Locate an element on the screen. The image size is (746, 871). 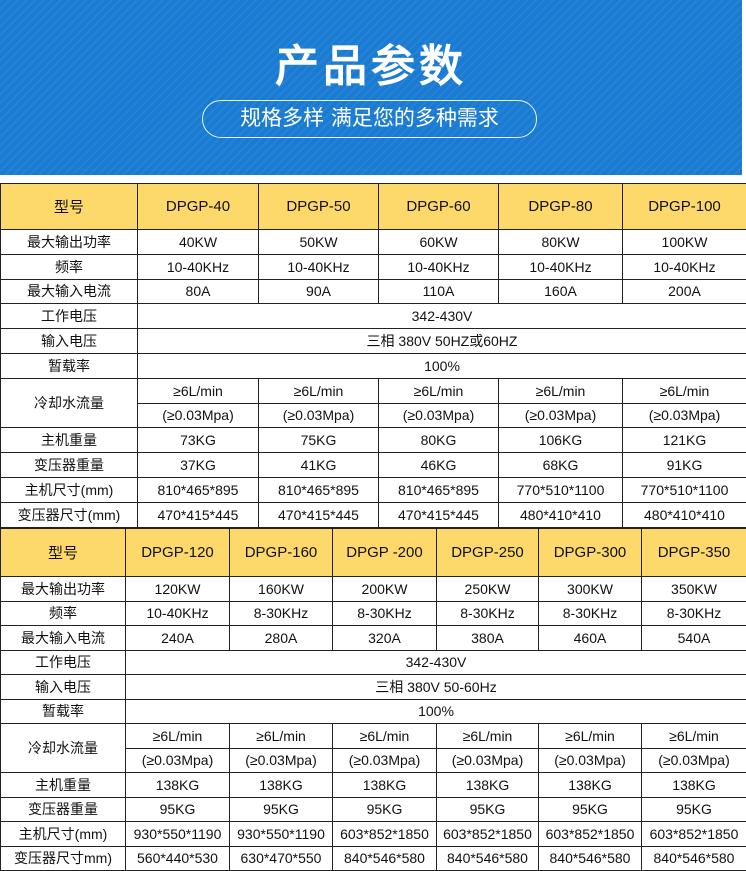
row-label-current: 最大输入电流 is located at coordinates (63, 638).